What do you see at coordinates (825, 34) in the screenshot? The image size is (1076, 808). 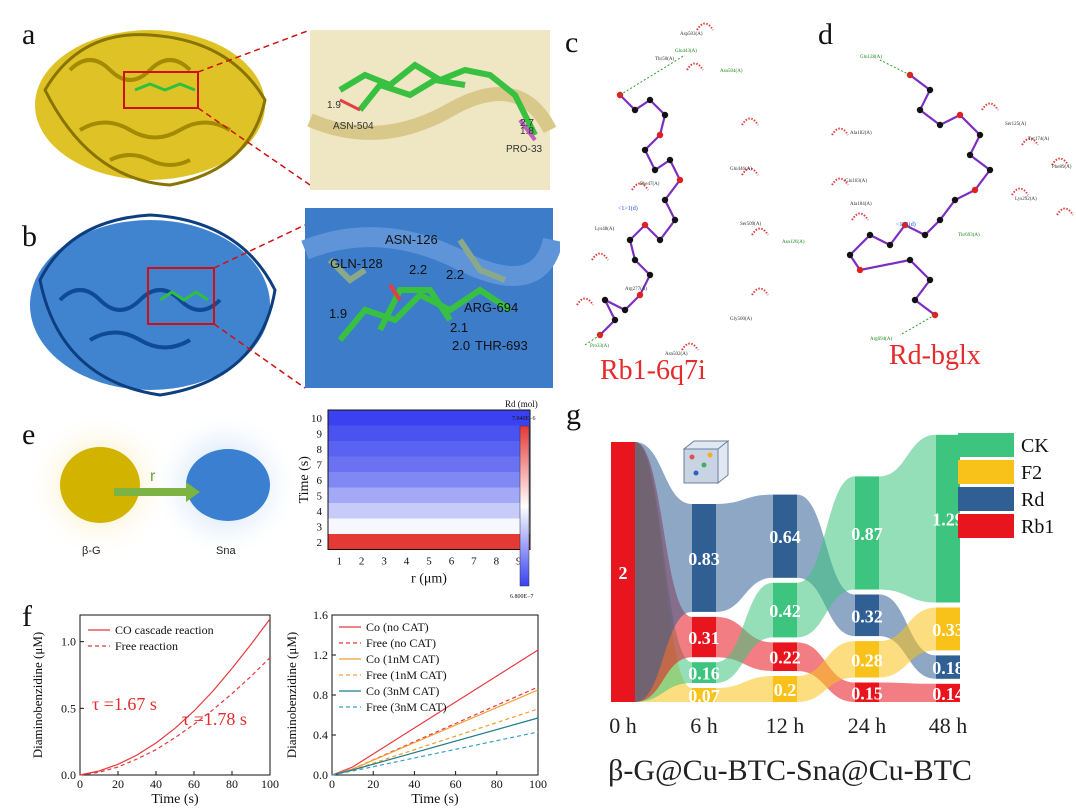 I see `panel-label-d: d` at bounding box center [825, 34].